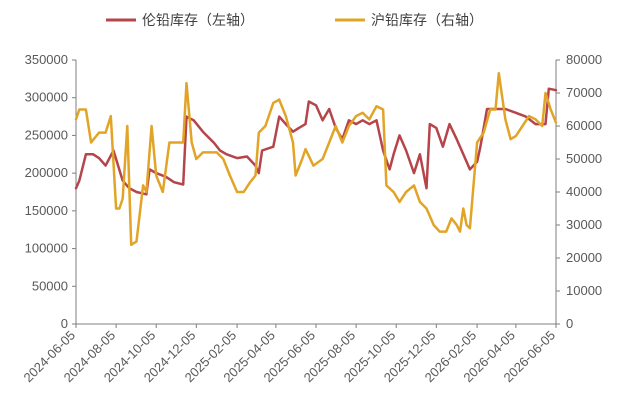  Describe the element at coordinates (46, 59) in the screenshot. I see `y-left-tick-label: 350000` at that location.